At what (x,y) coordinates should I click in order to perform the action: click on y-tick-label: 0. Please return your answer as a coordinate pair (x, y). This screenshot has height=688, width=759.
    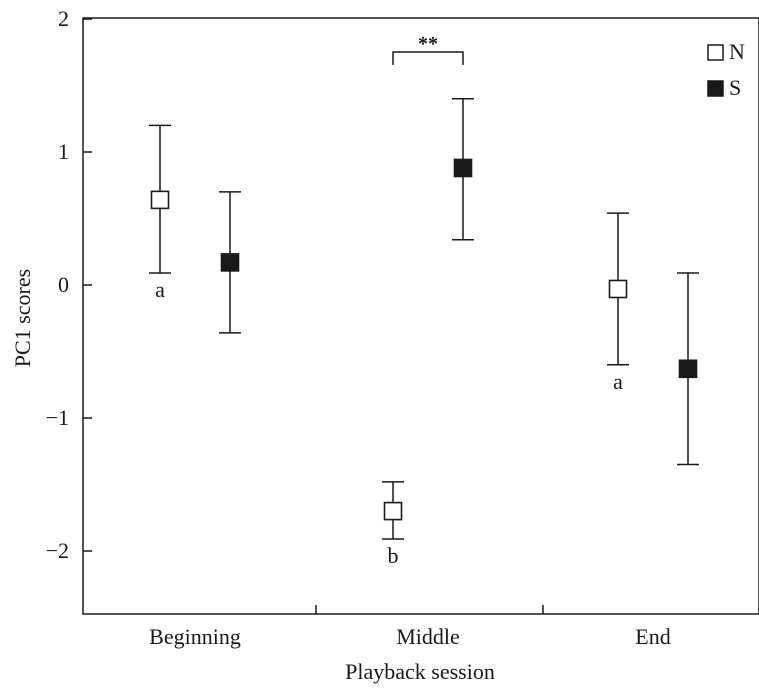
    Looking at the image, I should click on (63, 284).